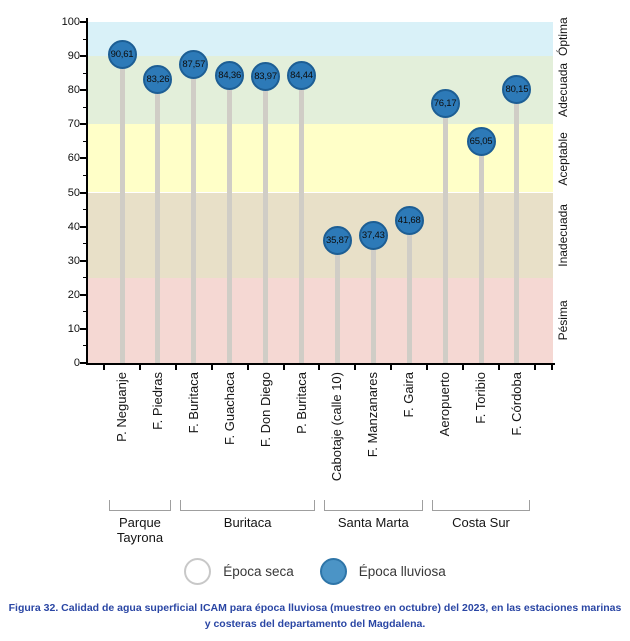 This screenshot has width=630, height=641. I want to click on marker-f-buritaca: 87,57, so click(194, 64).